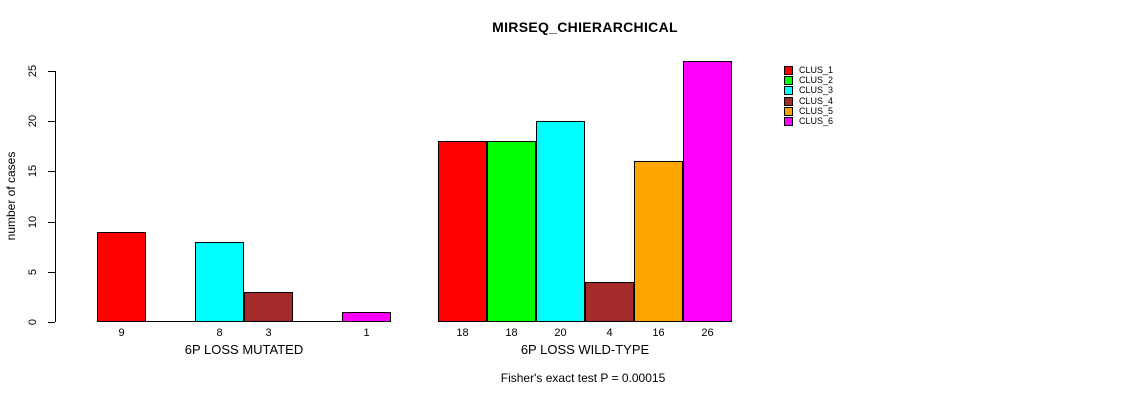 The width and height of the screenshot is (1140, 400). What do you see at coordinates (33, 272) in the screenshot?
I see `y-tick-label: 5` at bounding box center [33, 272].